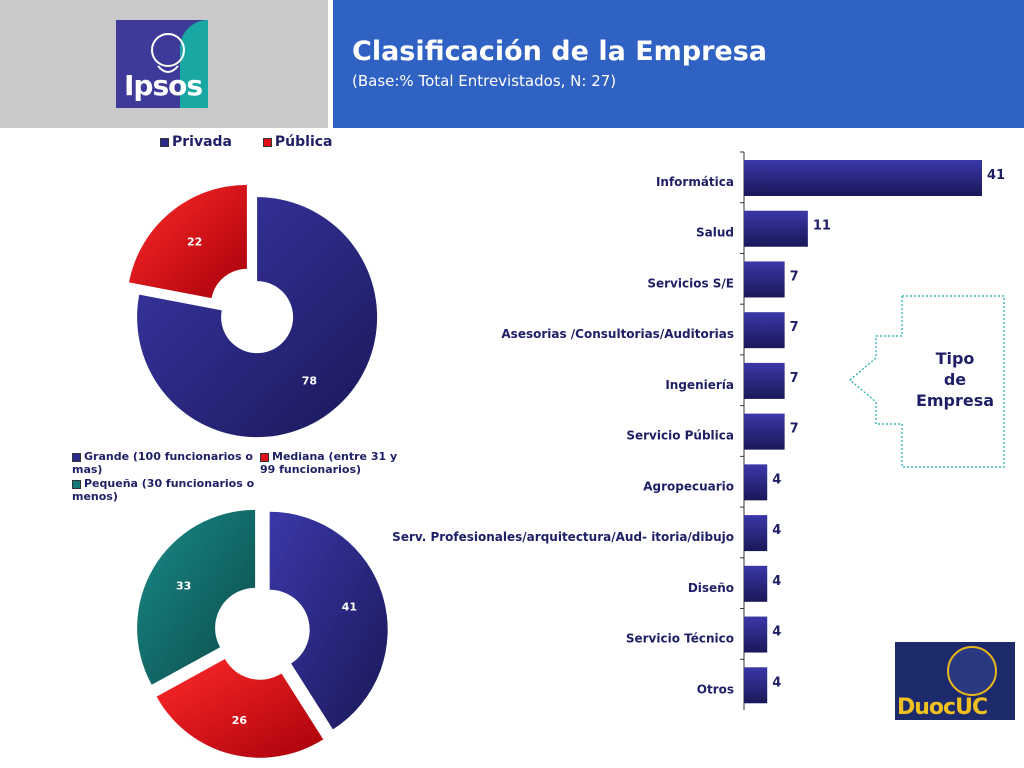 The image size is (1024, 768). I want to click on pie-value-label: 33, so click(183, 586).